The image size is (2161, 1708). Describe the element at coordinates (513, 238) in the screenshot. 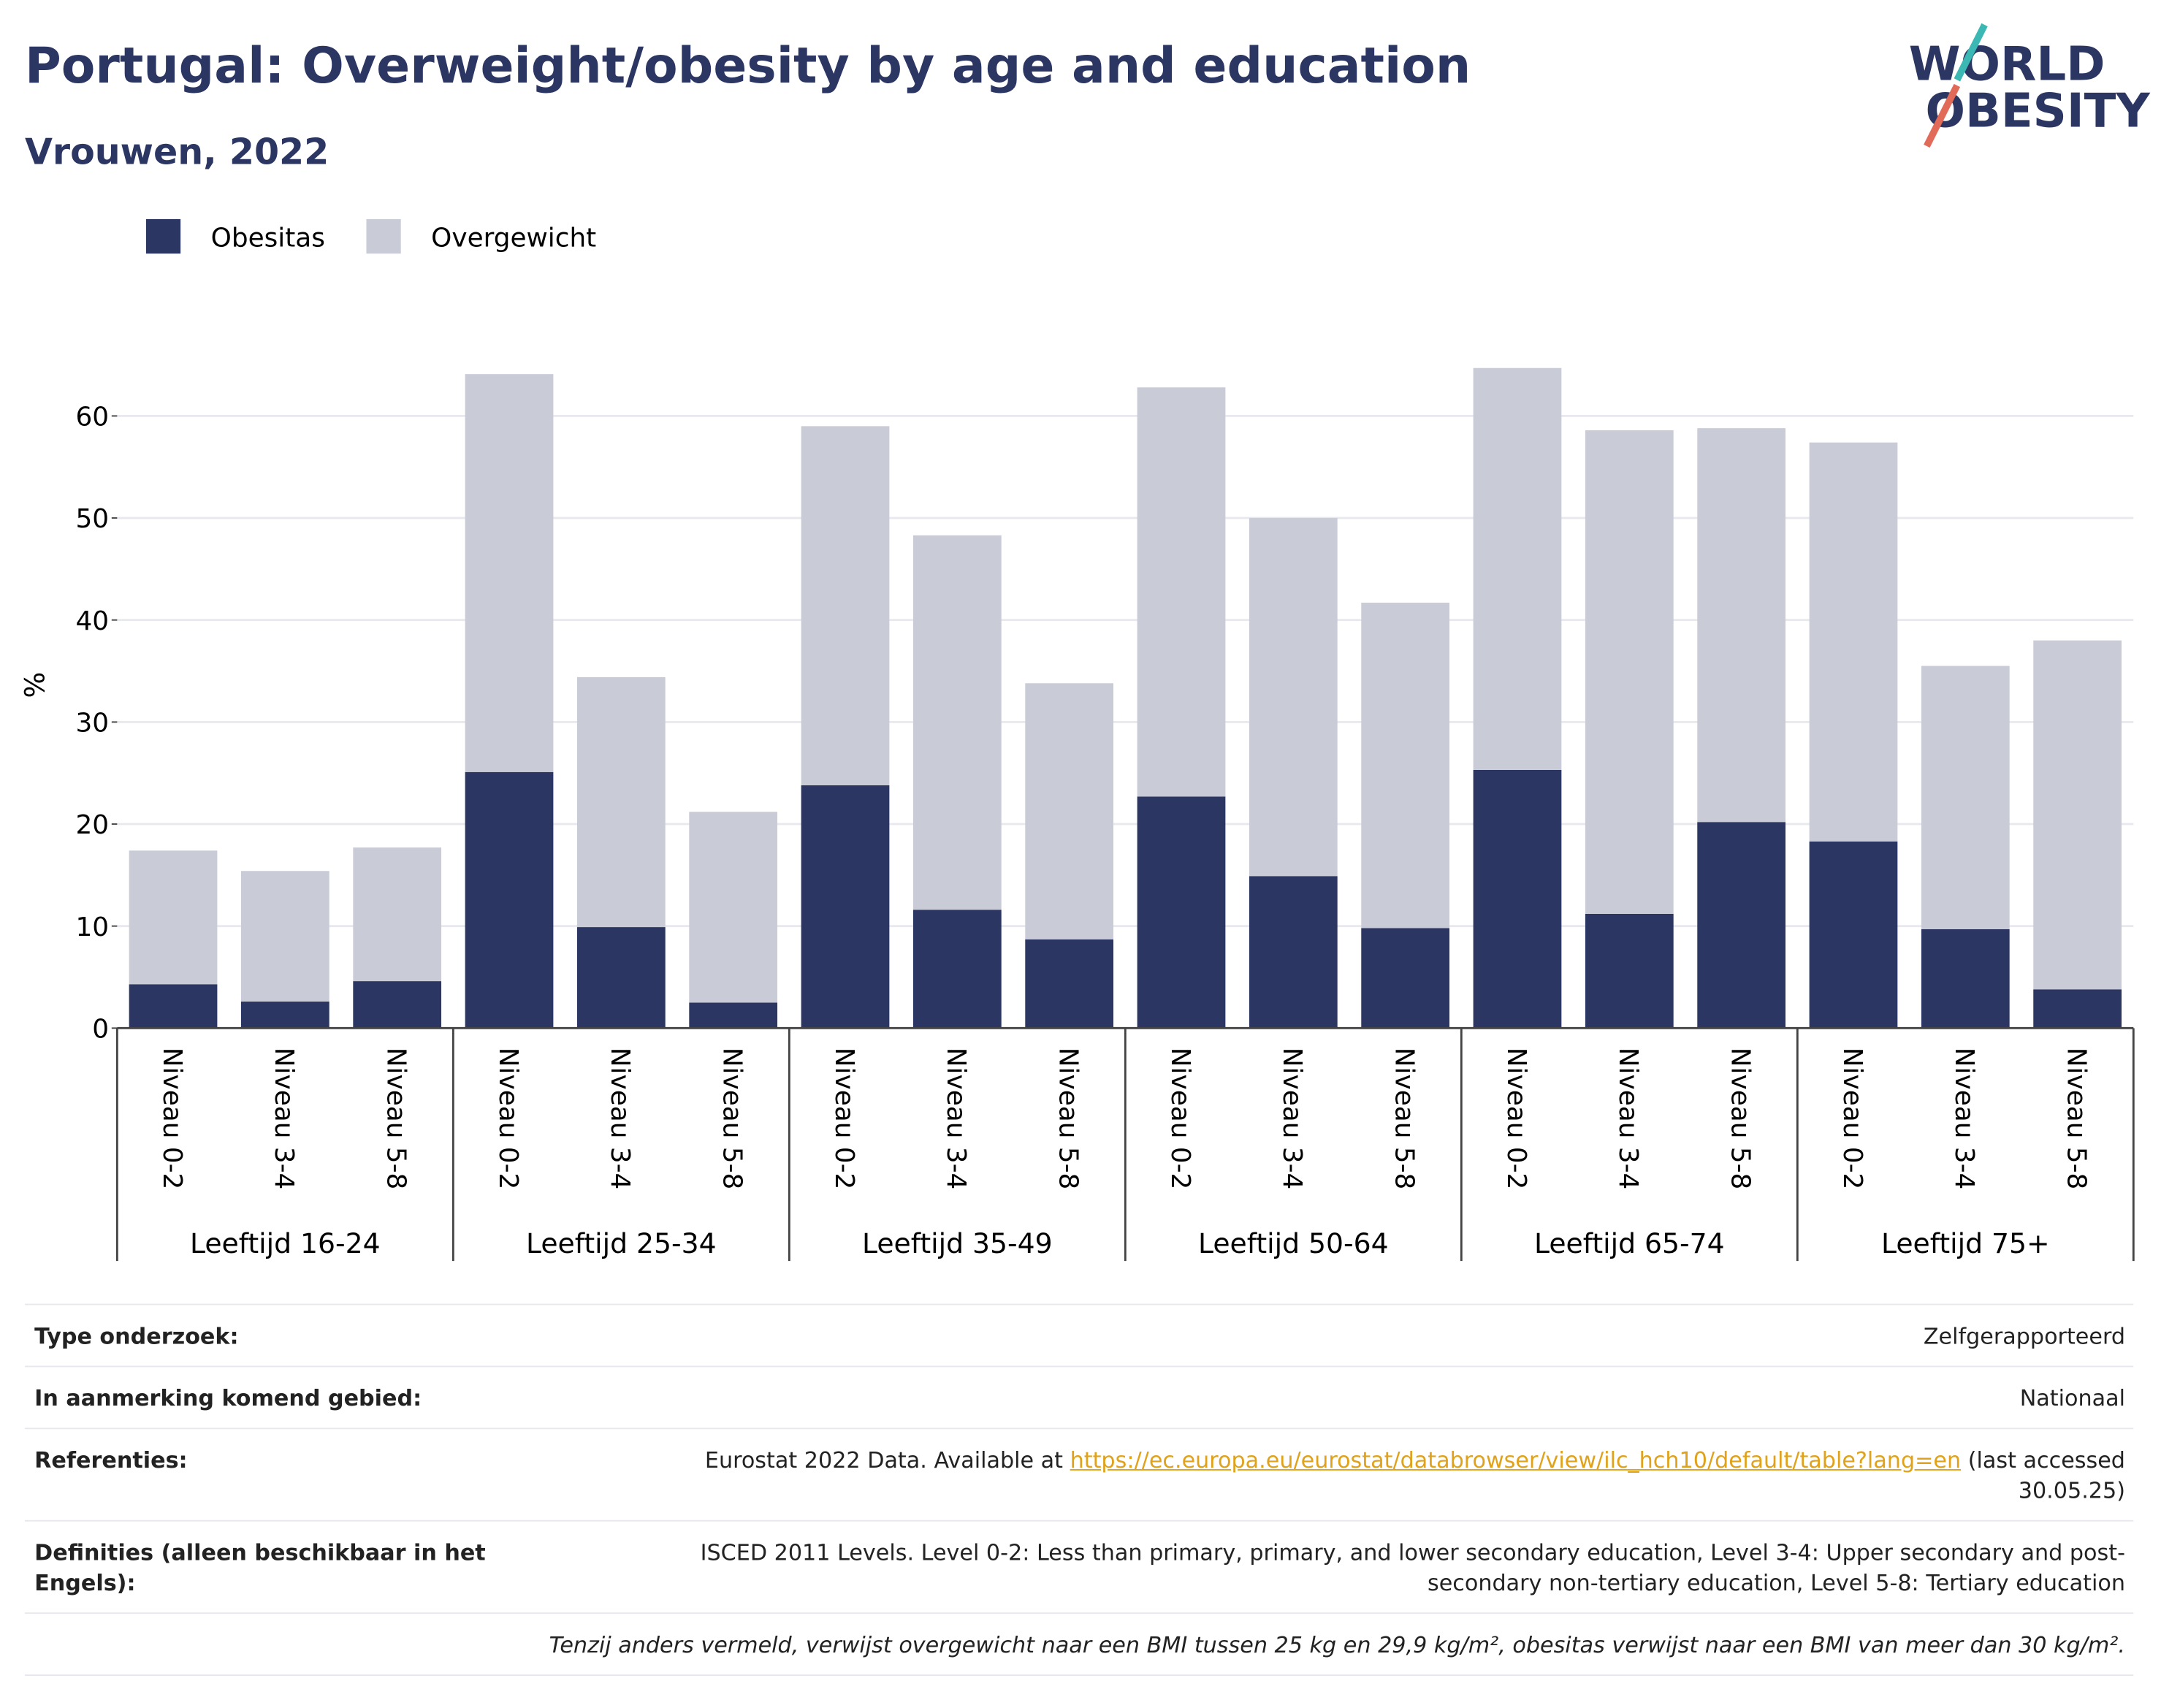

I see `legend-label: Overgewicht` at that location.